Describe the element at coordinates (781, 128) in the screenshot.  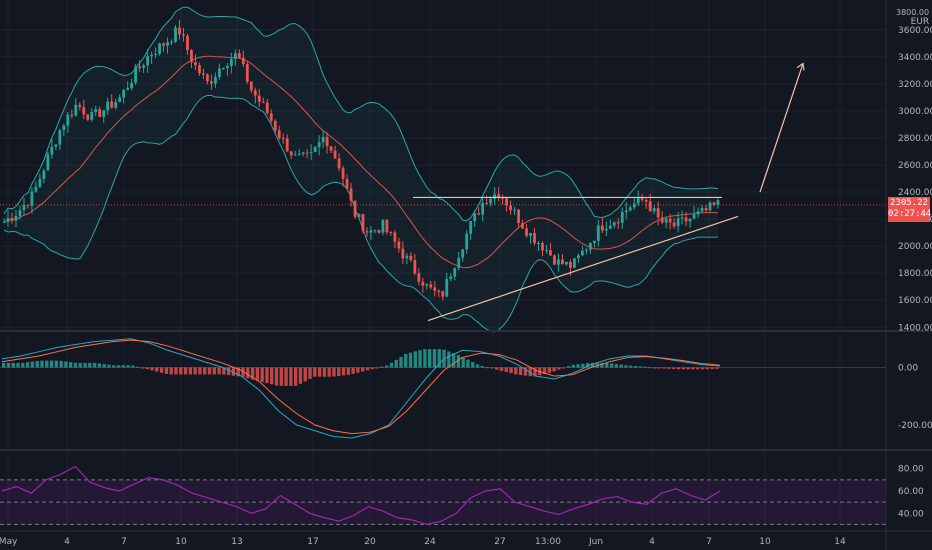
I see `projection-arrow-shaft` at that location.